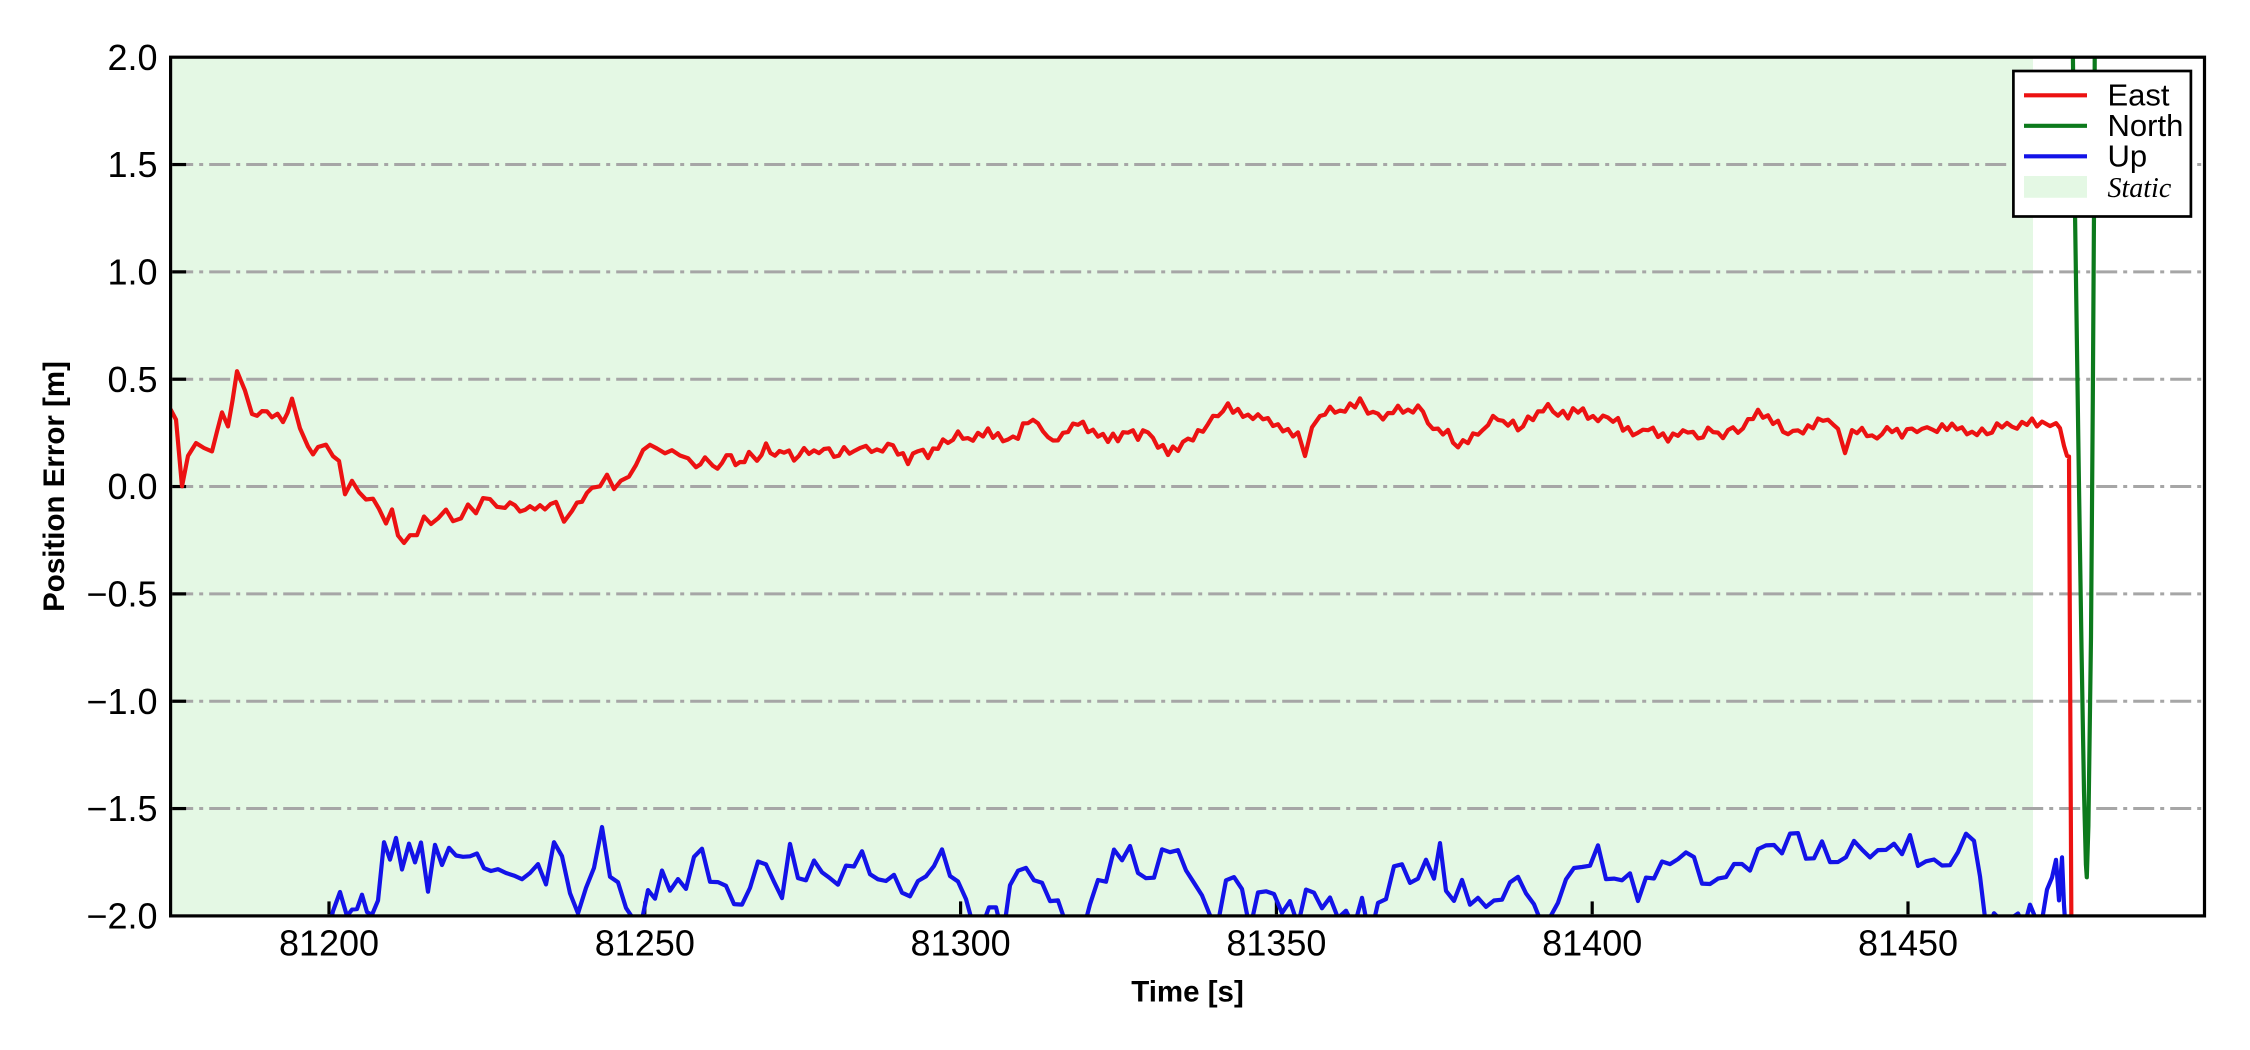 The image size is (2250, 1050). I want to click on svg-text: −2.0, so click(121, 916).